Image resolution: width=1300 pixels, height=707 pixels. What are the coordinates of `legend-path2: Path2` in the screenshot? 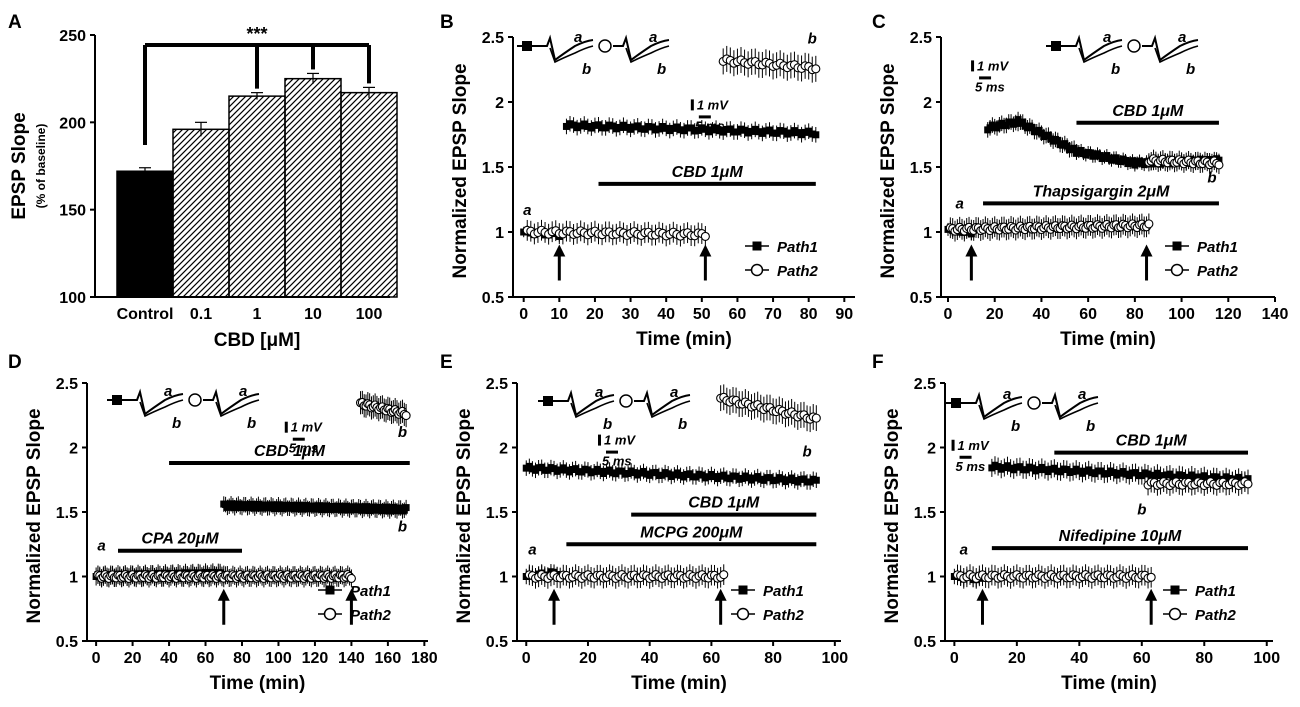 It's located at (1218, 271).